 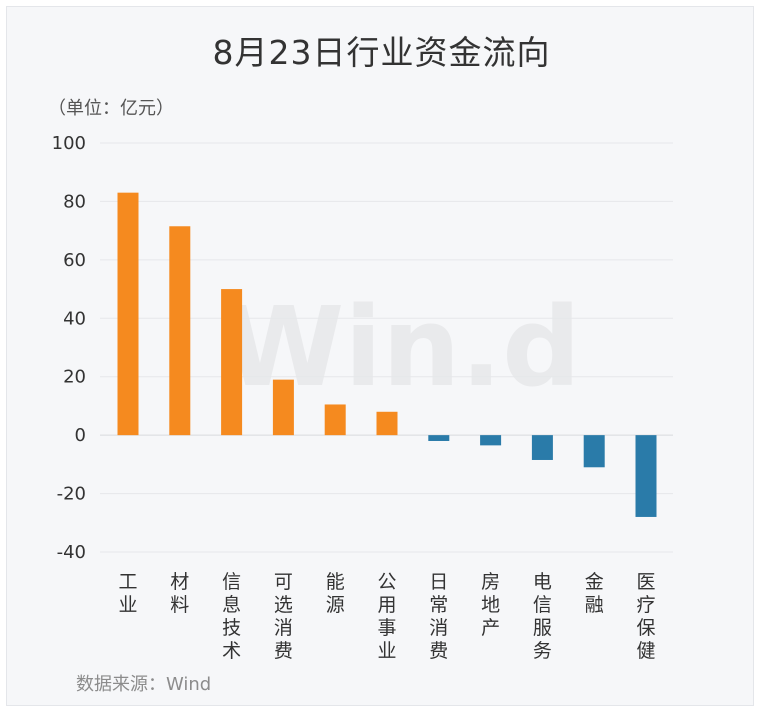 What do you see at coordinates (127, 593) in the screenshot?
I see `x-tick-label: 工业` at bounding box center [127, 593].